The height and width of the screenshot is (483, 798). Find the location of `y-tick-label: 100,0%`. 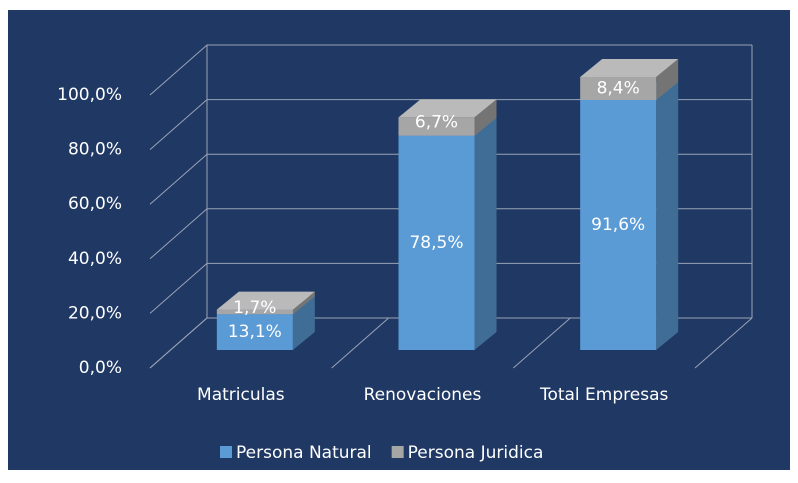

y-tick-label: 100,0% is located at coordinates (89, 95).